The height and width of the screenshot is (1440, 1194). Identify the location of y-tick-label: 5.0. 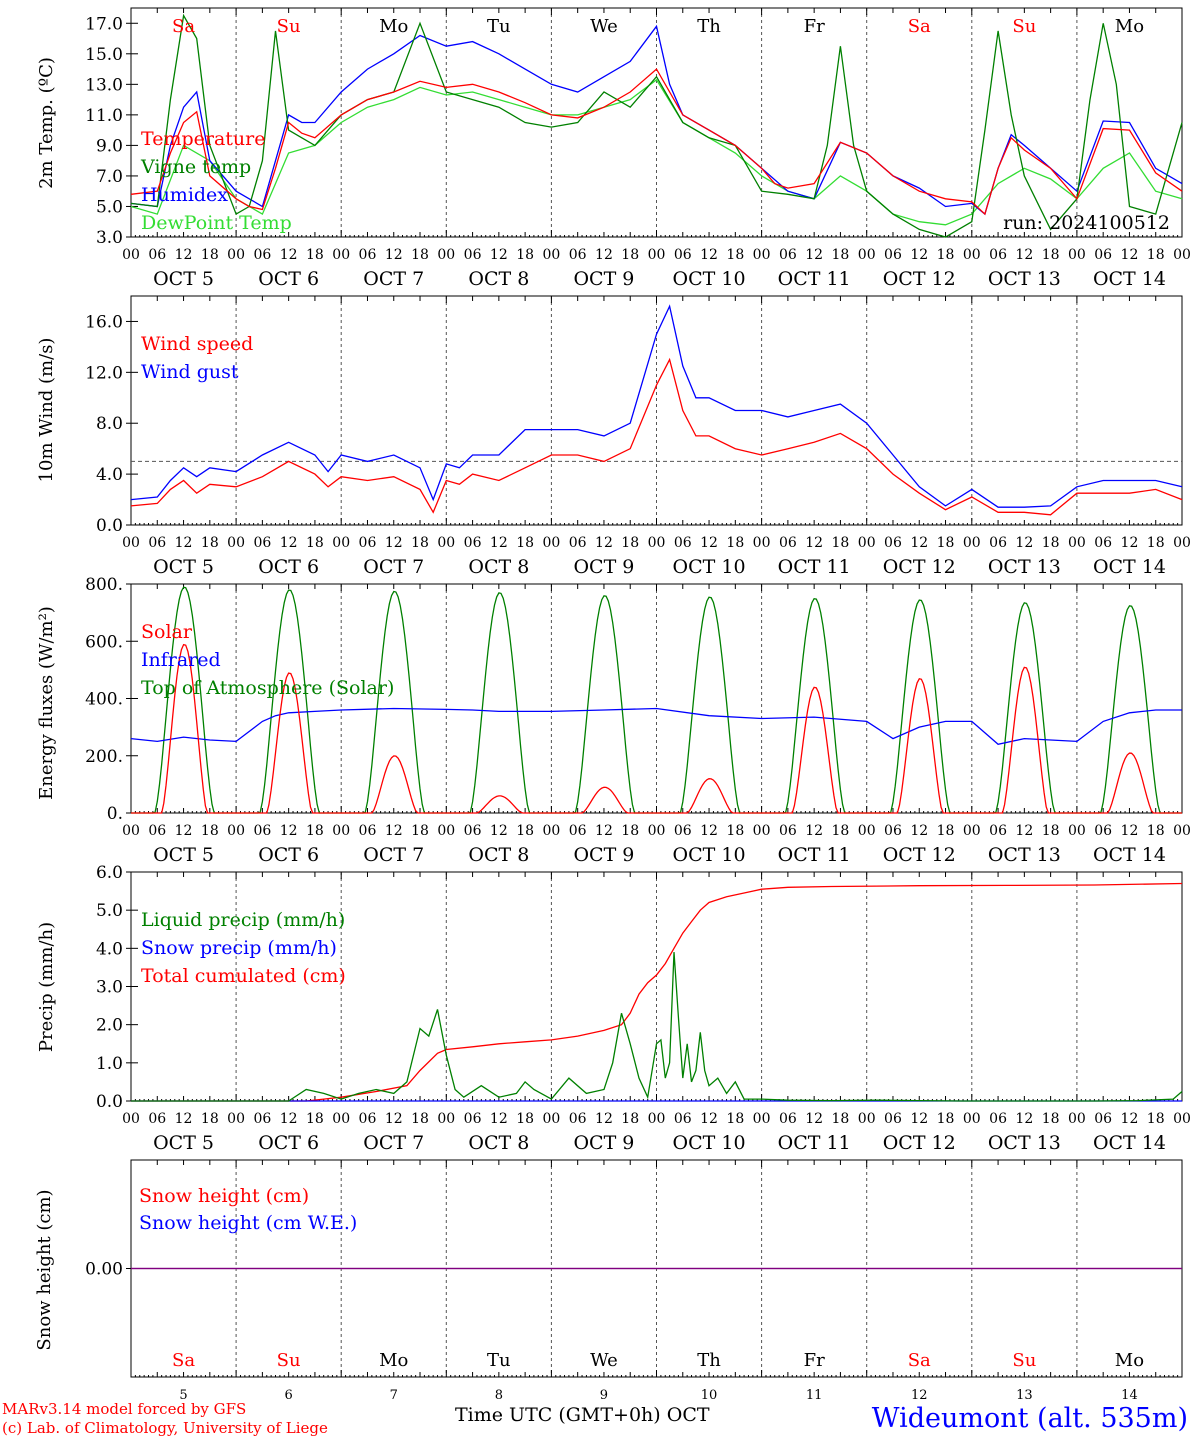
(109, 207).